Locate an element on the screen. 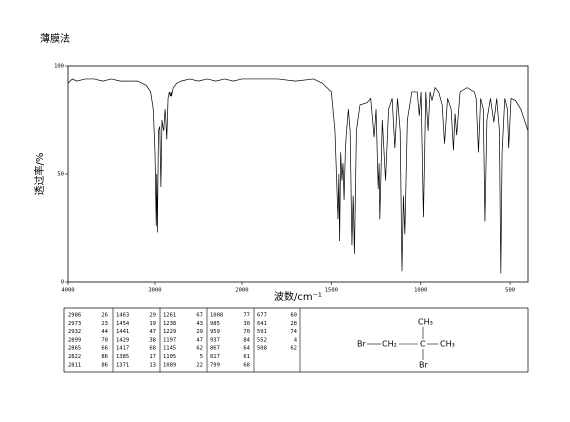 Image resolution: width=570 pixels, height=422 pixels. peak-transmittance: 4 is located at coordinates (296, 340).